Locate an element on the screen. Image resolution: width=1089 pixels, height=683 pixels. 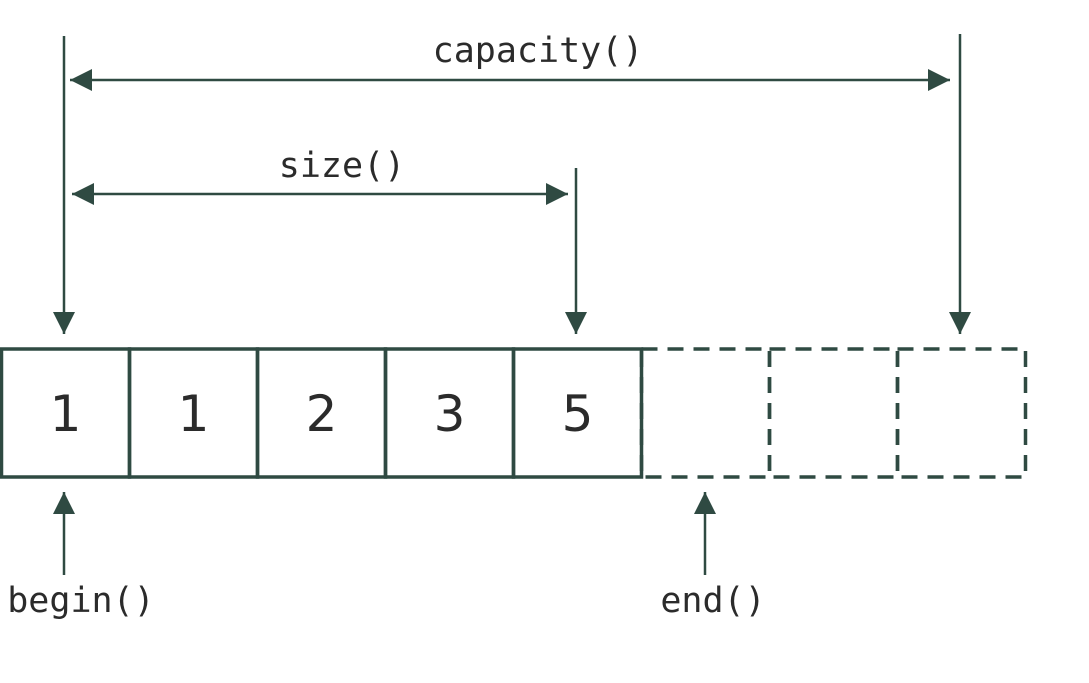
capacity-label: capacity() is located at coordinates (538, 51).